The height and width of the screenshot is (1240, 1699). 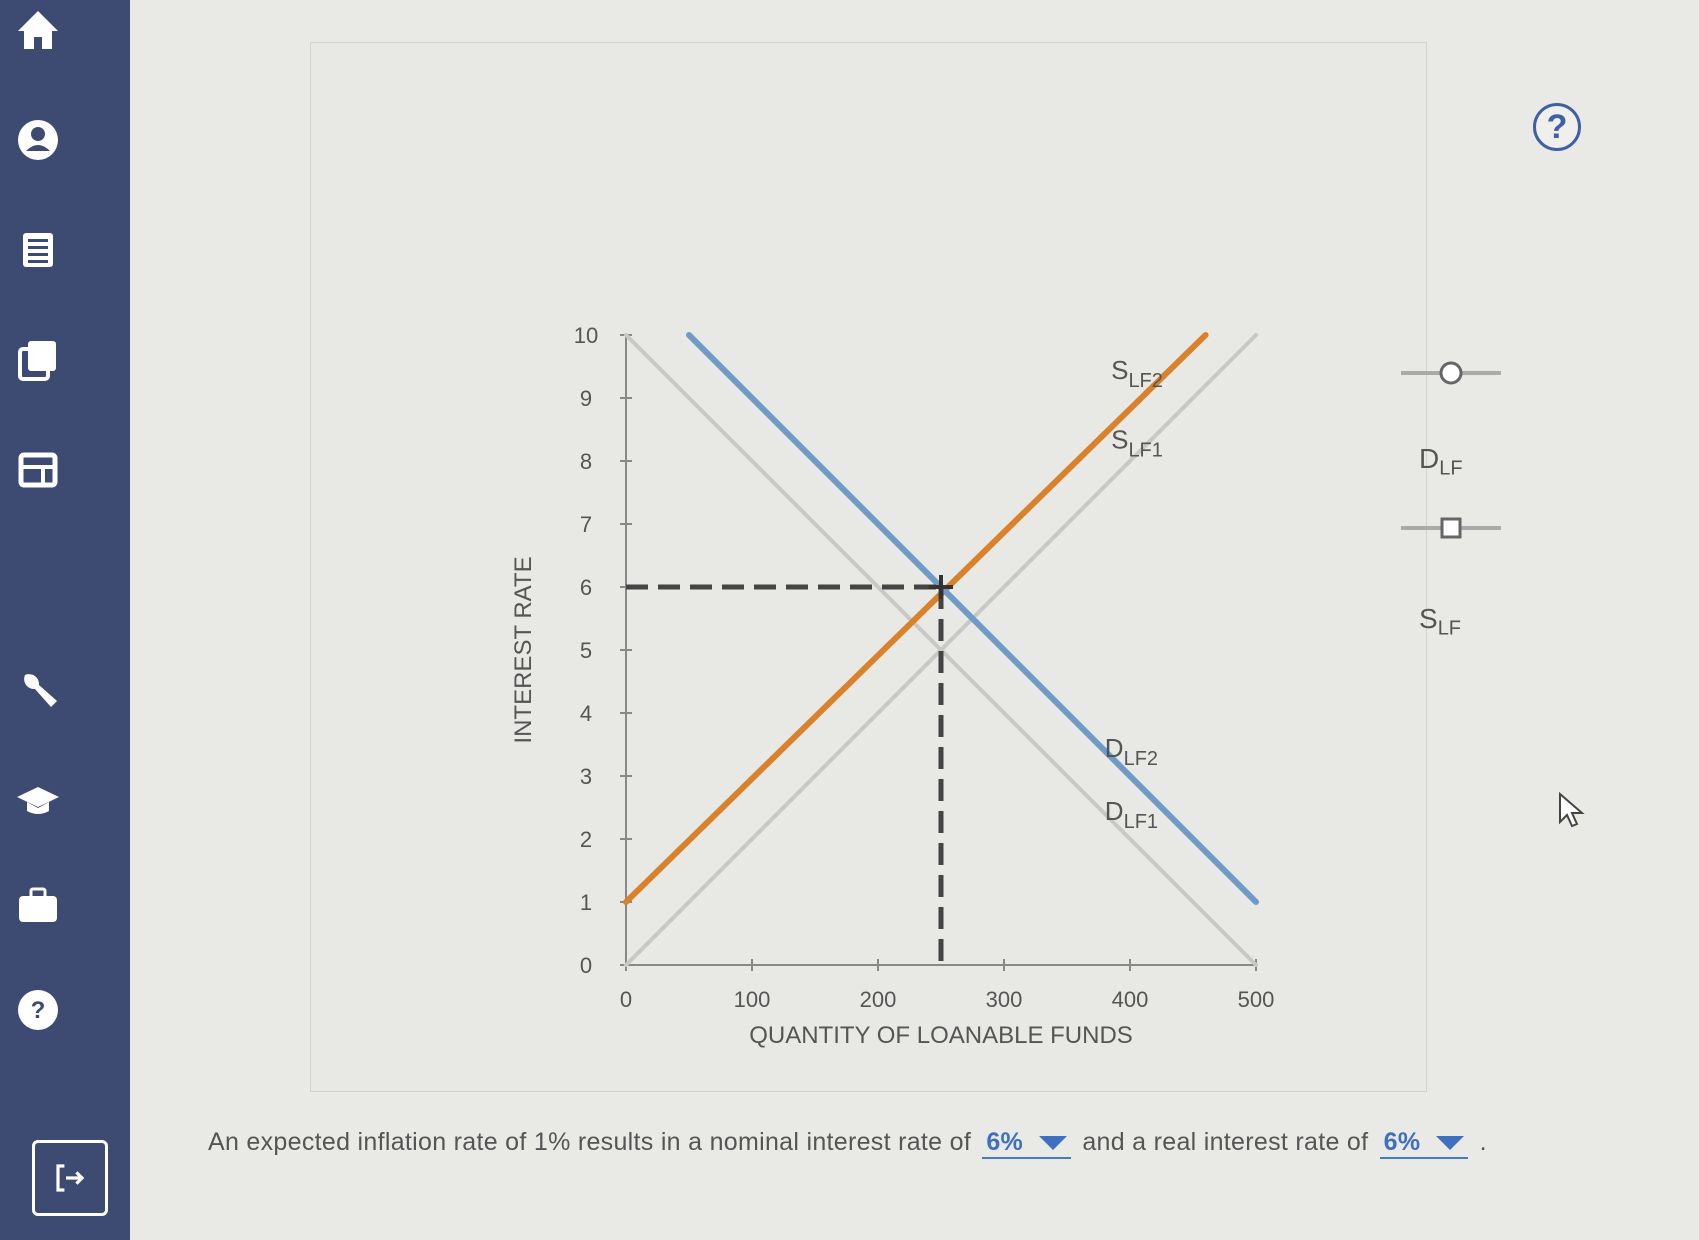 I want to click on y-tick-label: 4, so click(x=586, y=713).